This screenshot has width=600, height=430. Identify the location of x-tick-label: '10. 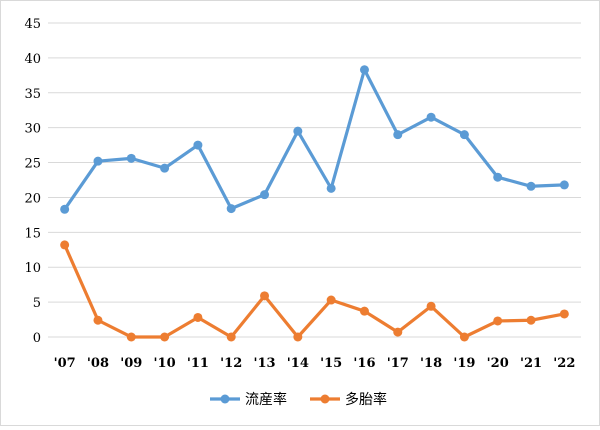
(165, 363).